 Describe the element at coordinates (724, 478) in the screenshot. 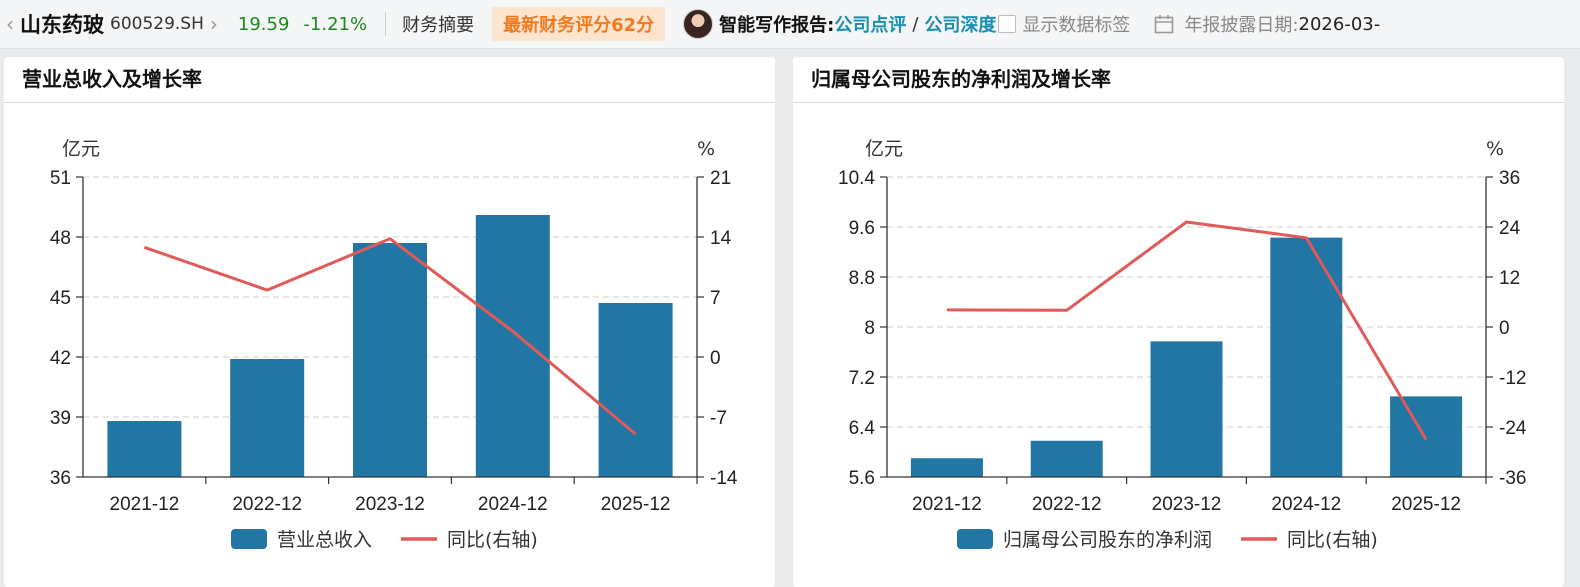

I see `right-tick-label: -14` at that location.